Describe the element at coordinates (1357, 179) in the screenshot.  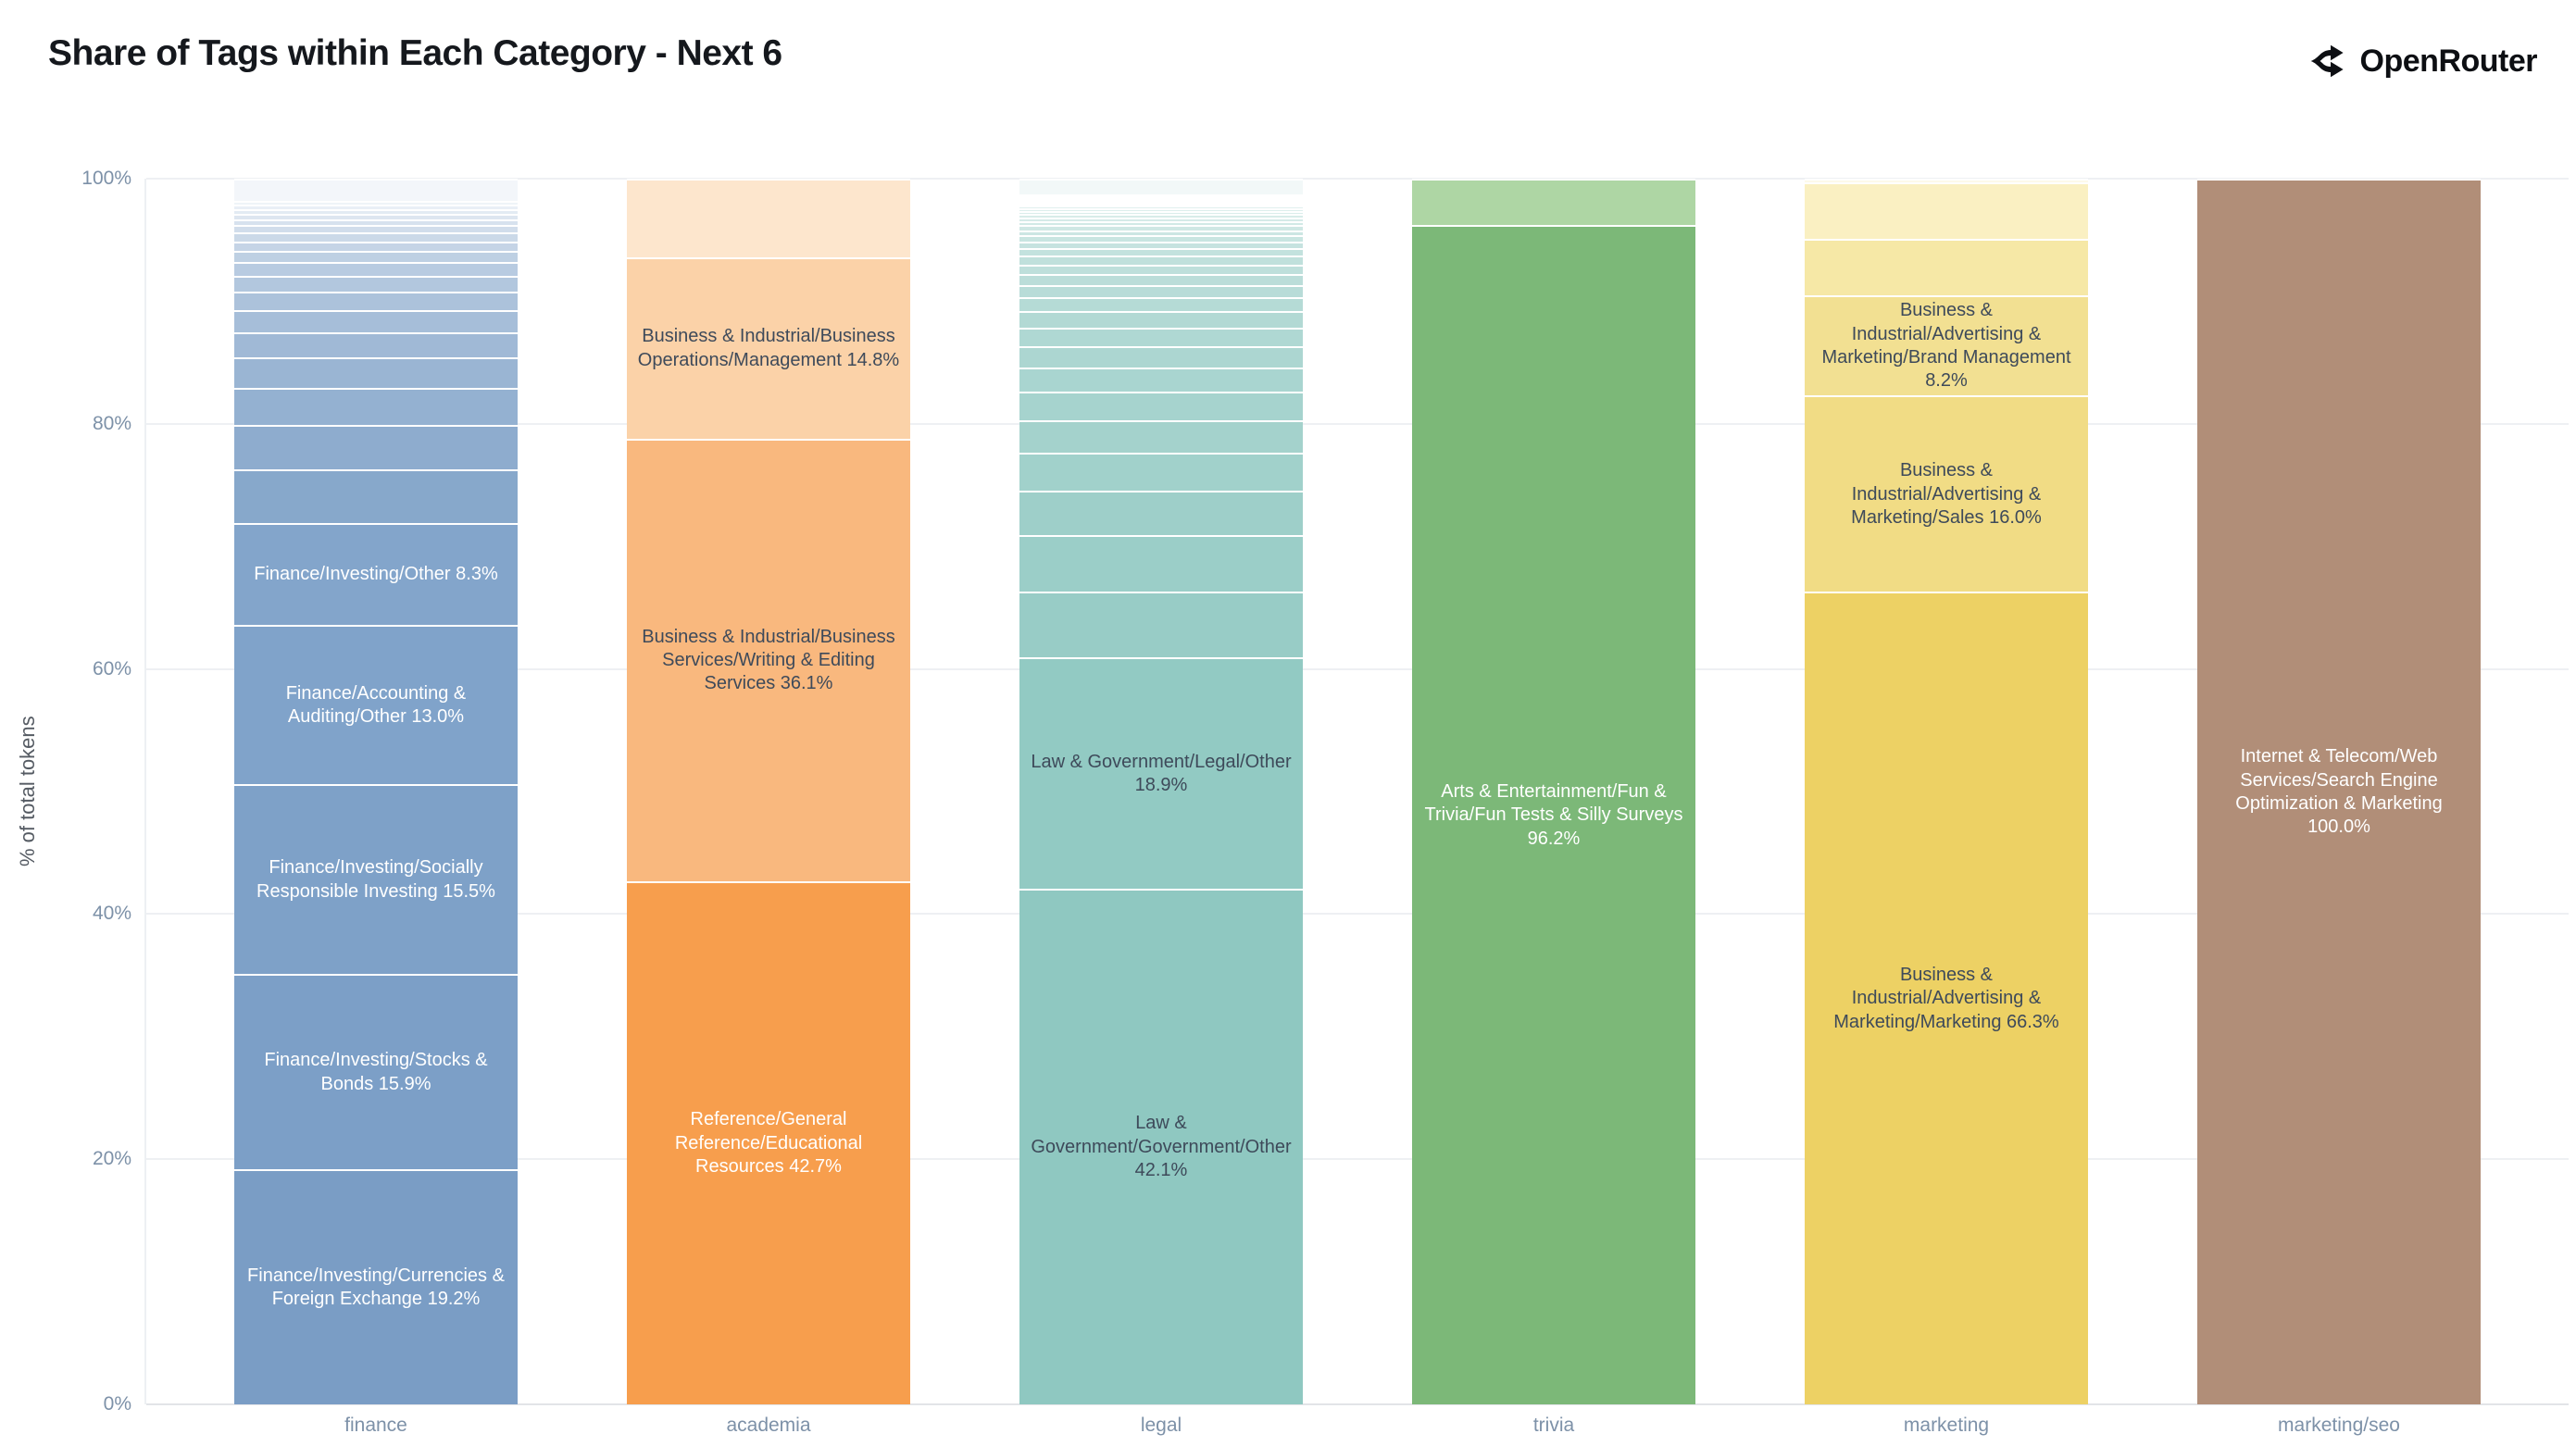
I see `gridline-100%` at that location.